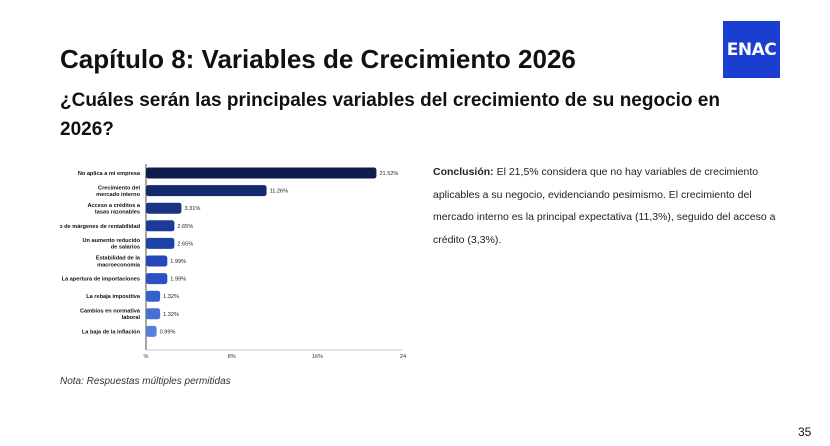 The image size is (830, 446). Describe the element at coordinates (112, 244) in the screenshot. I see `category-label: Un aumento reducido de salarios` at that location.